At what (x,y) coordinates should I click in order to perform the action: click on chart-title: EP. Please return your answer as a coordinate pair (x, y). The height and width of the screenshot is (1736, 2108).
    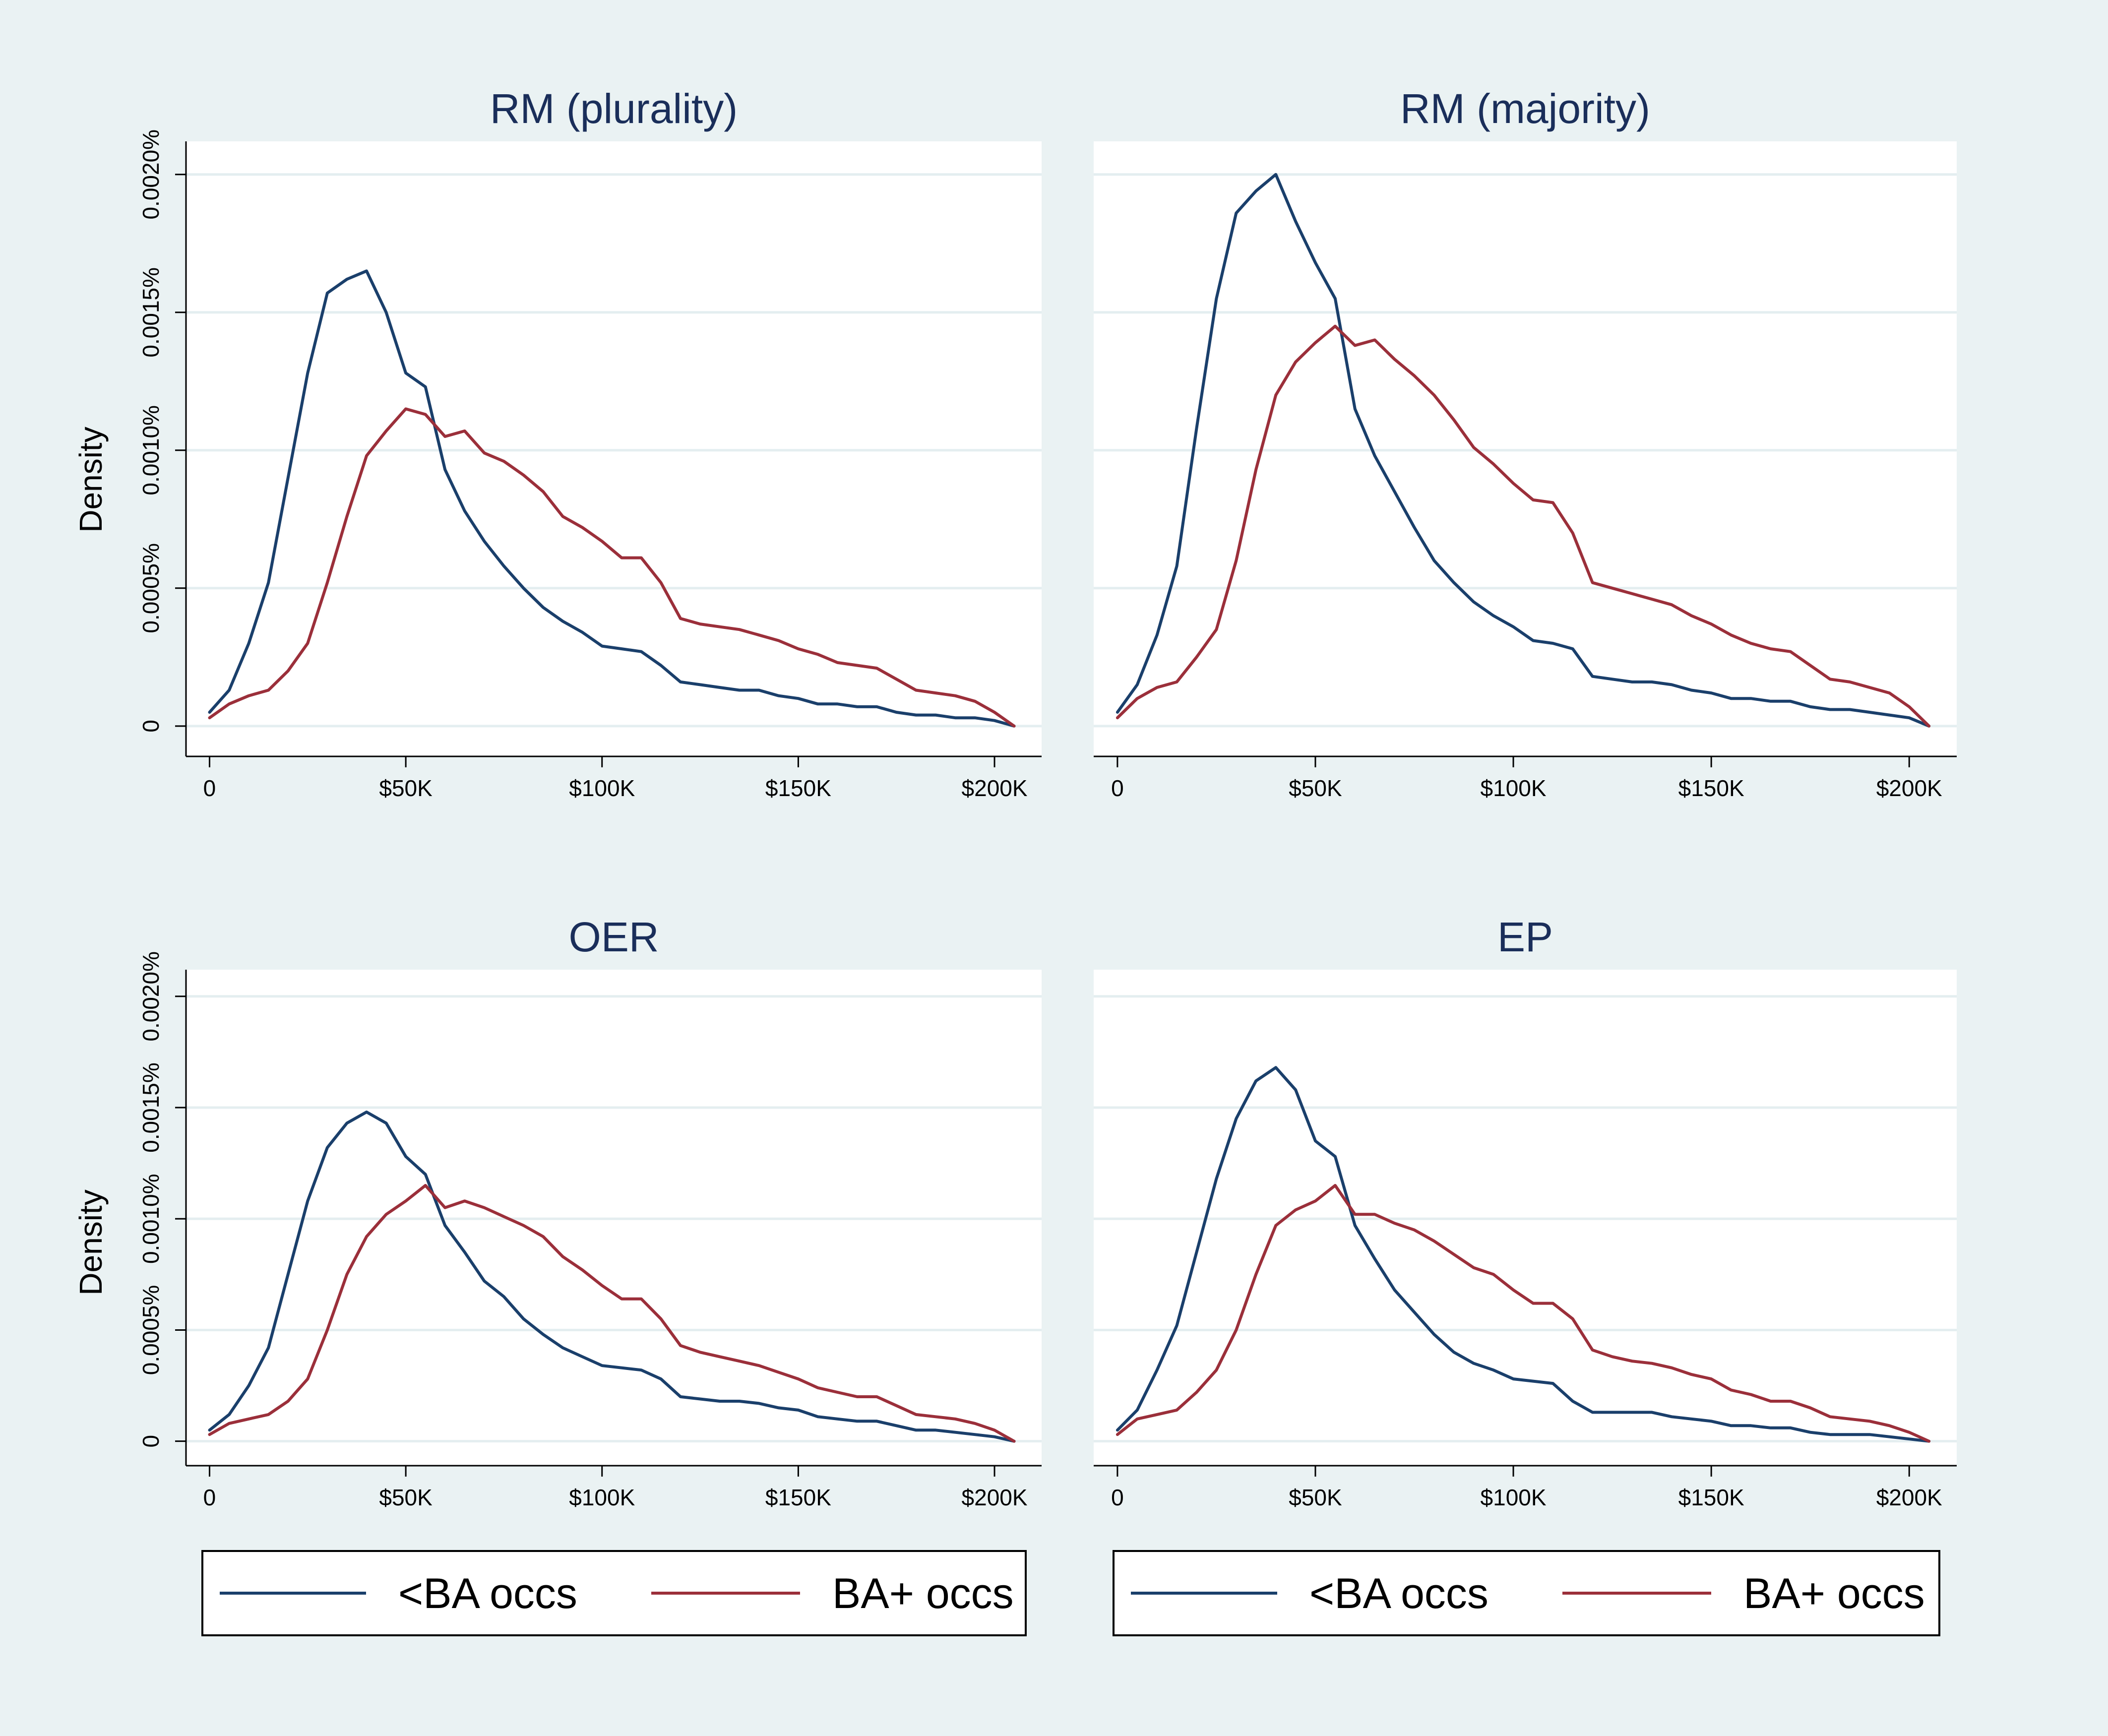
    Looking at the image, I should click on (1525, 937).